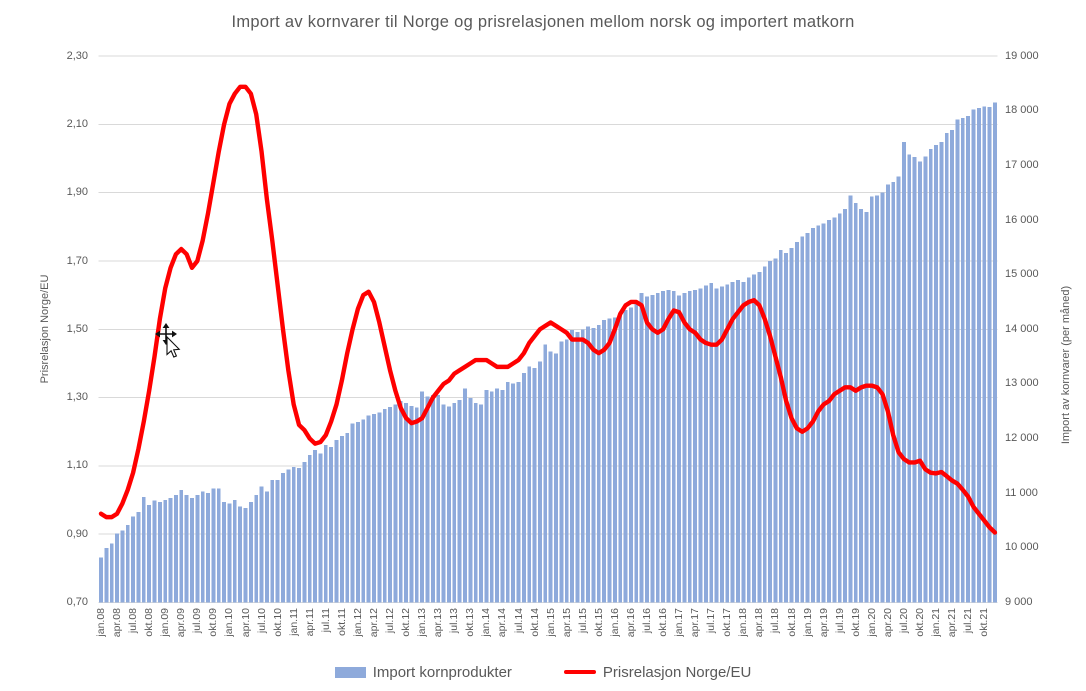 This screenshot has width=1086, height=691. Describe the element at coordinates (423, 672) in the screenshot. I see `legend-item-import-kornprodukter: Import kornprodukter` at that location.